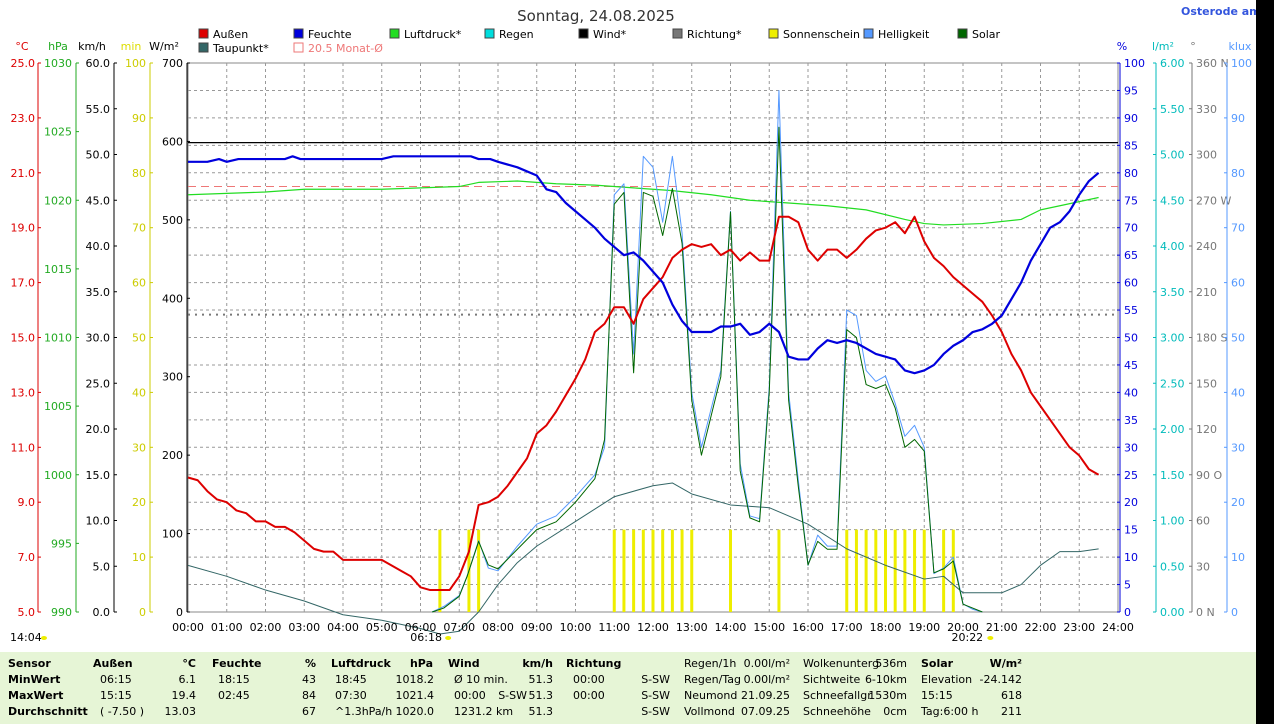 The image size is (1274, 724). I want to click on axis-tick-label-direction: 210, so click(1206, 292).